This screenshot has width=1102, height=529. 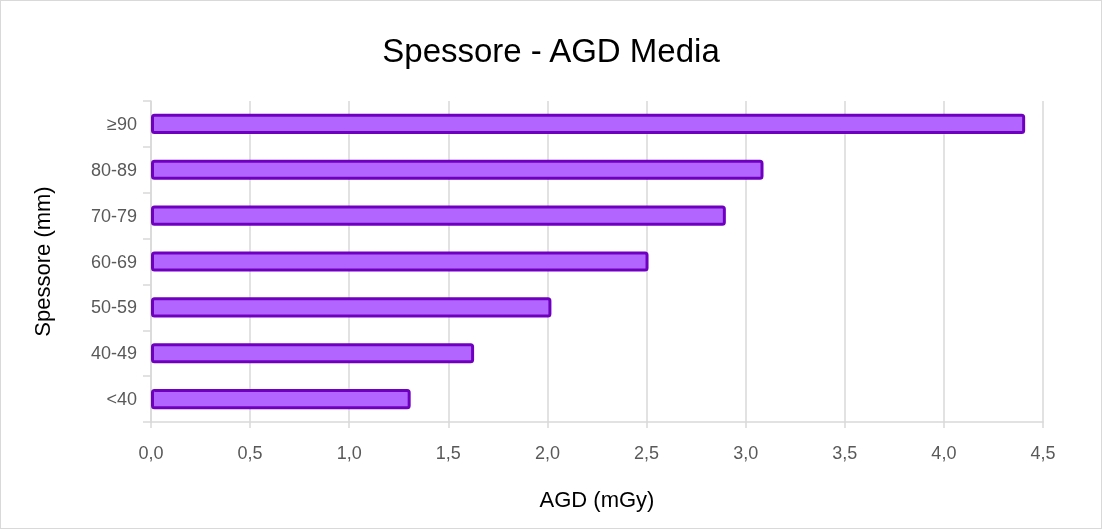 I want to click on x-tick-label: 0,5, so click(x=250, y=453).